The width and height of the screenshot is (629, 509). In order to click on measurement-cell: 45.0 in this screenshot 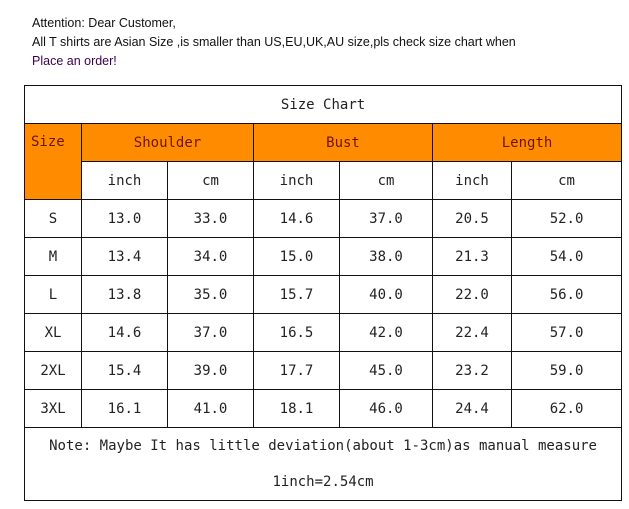, I will do `click(386, 370)`.